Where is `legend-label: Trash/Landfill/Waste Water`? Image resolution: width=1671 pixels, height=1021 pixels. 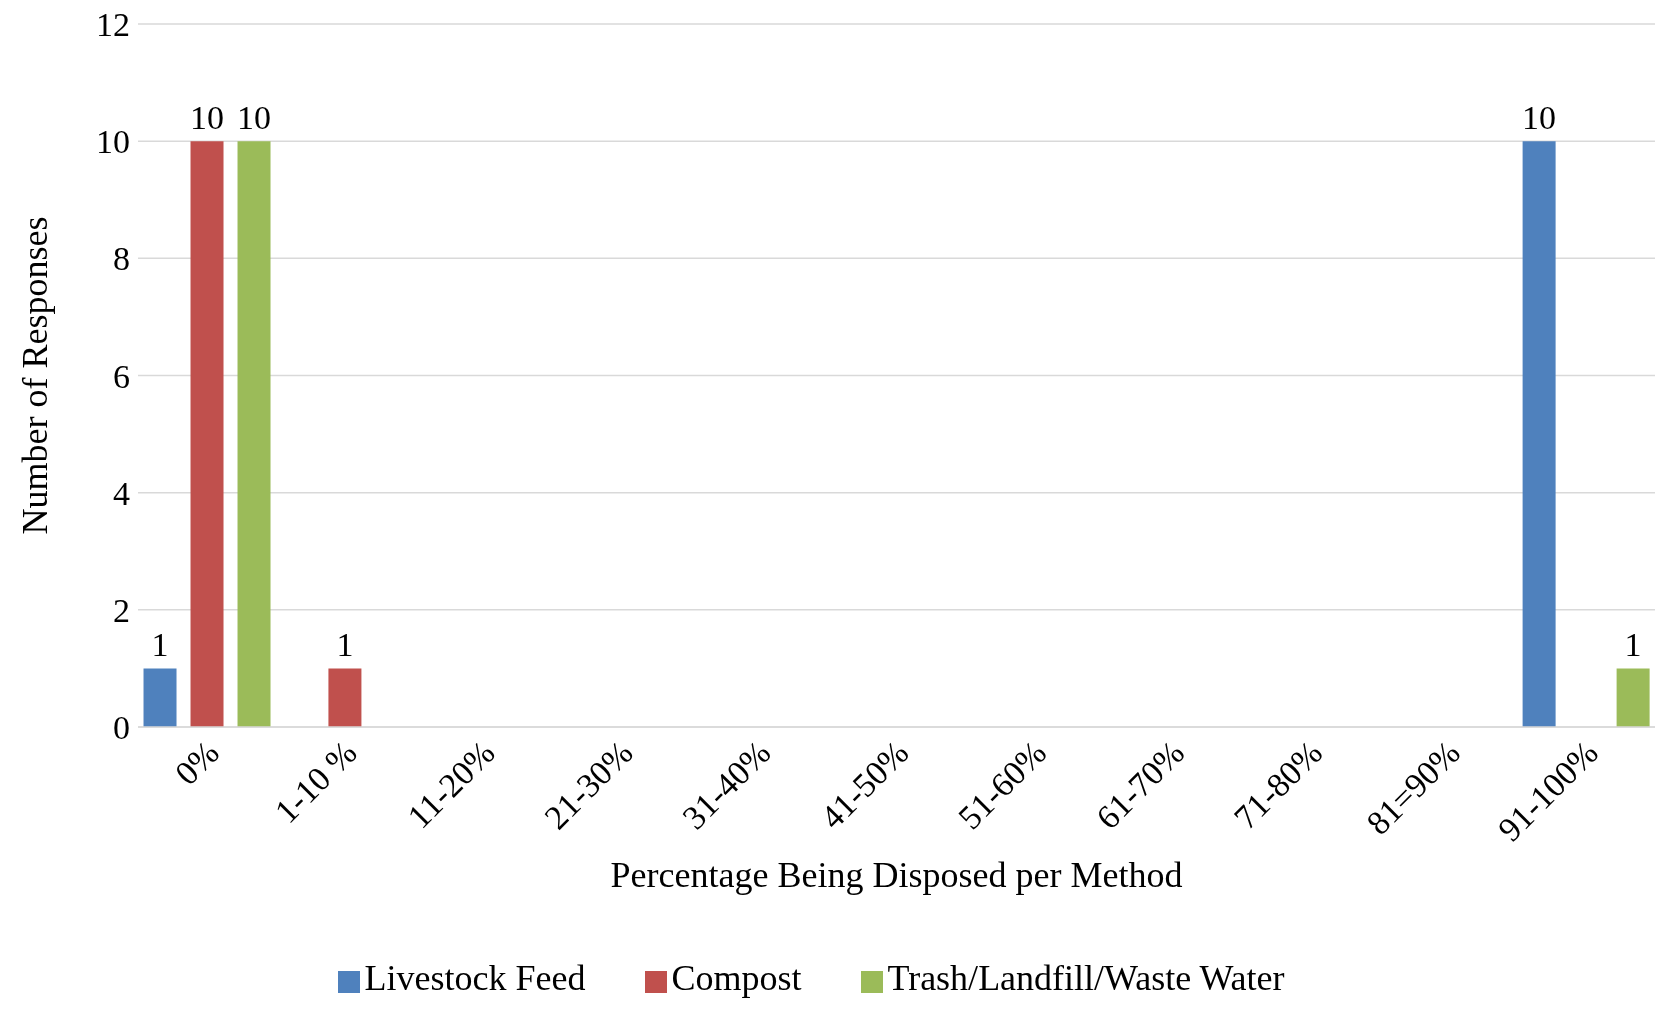 legend-label: Trash/Landfill/Waste Water is located at coordinates (1086, 978).